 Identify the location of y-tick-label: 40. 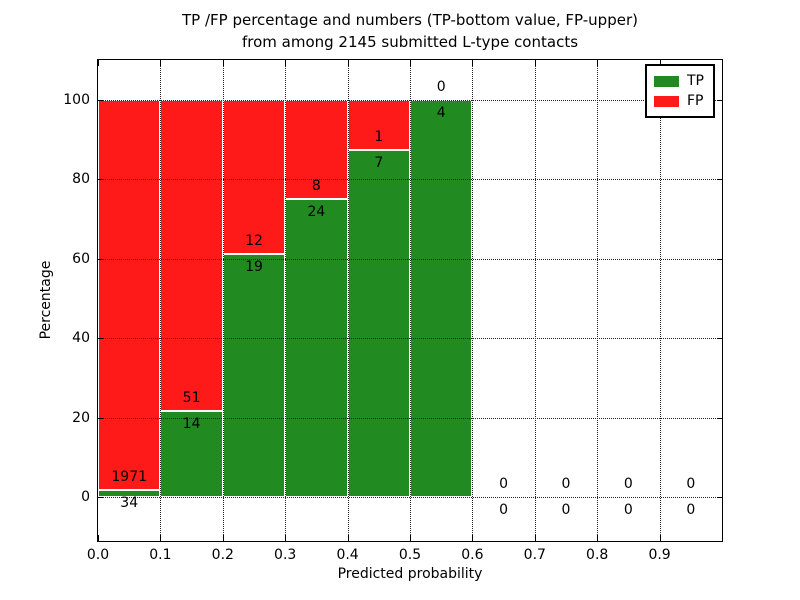
(81, 338).